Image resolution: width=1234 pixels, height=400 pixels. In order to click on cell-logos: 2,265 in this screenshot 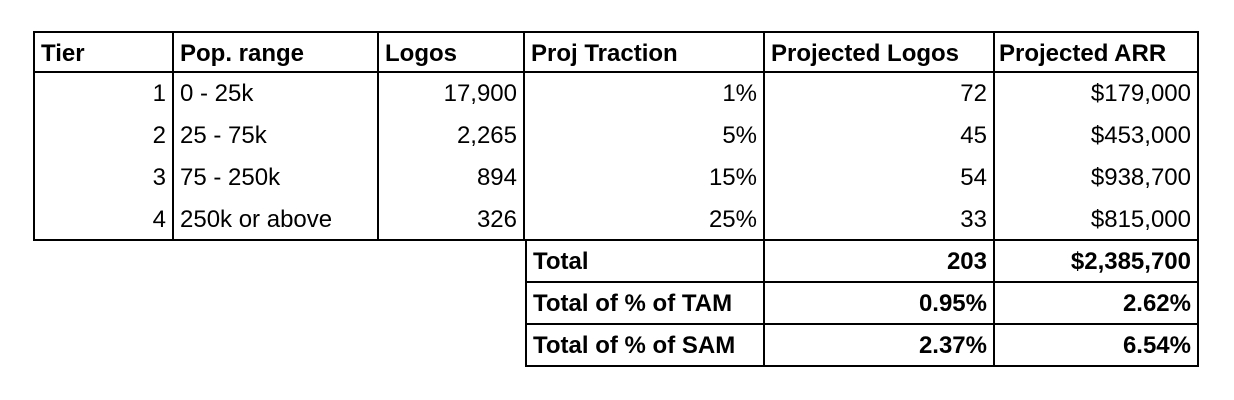, I will do `click(452, 136)`.